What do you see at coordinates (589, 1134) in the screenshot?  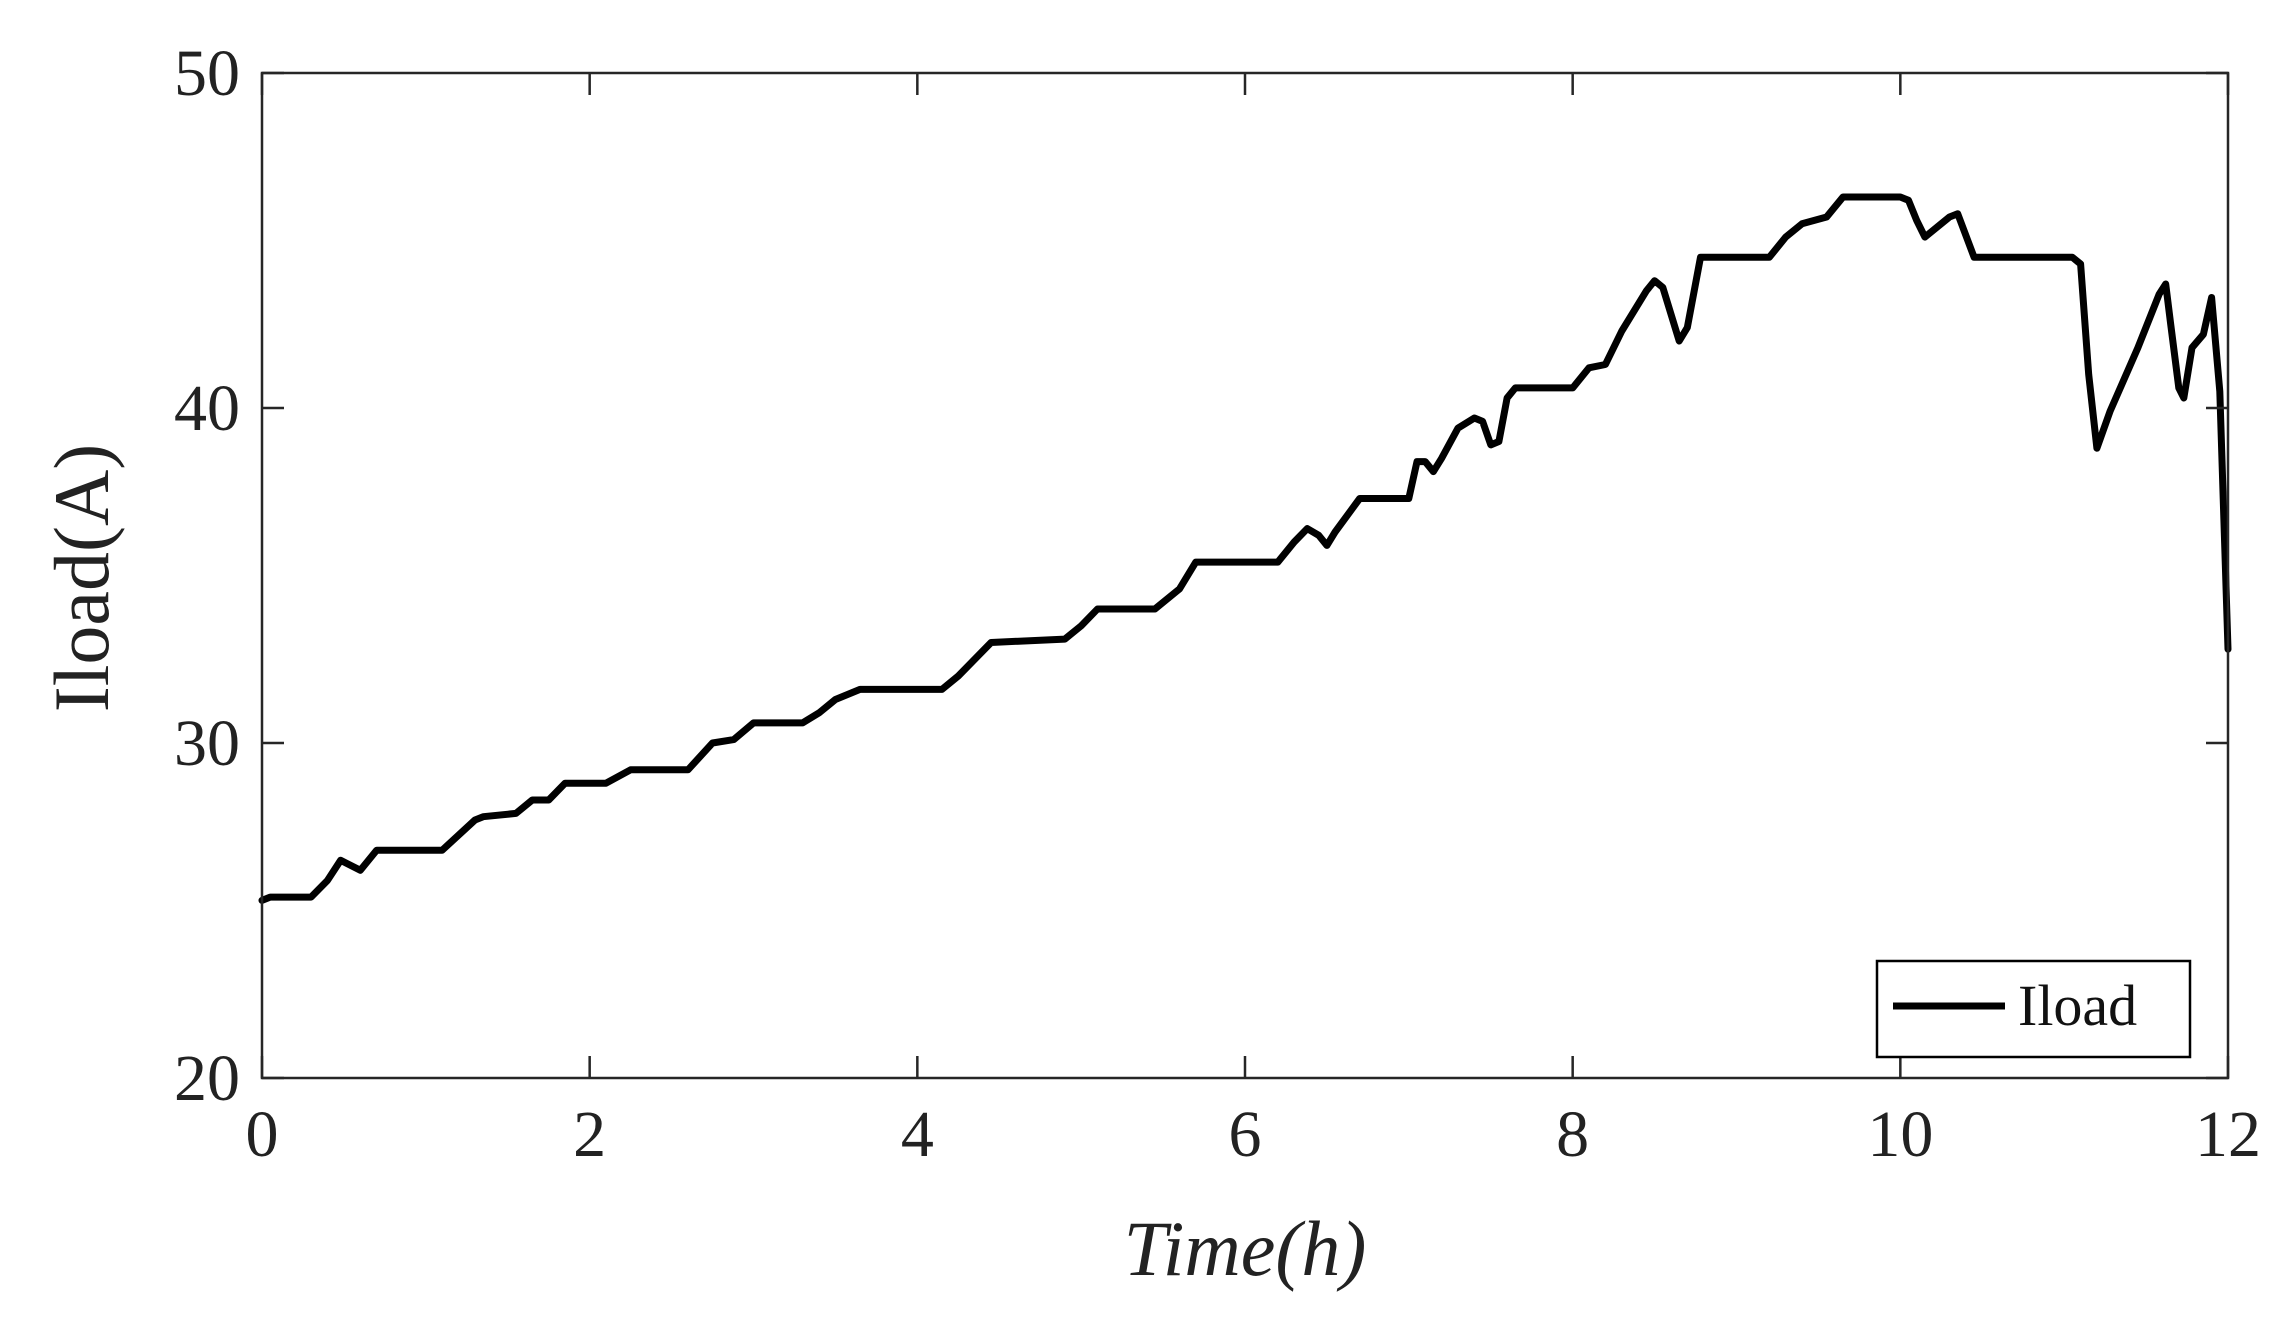 I see `x-tick-label: 2` at bounding box center [589, 1134].